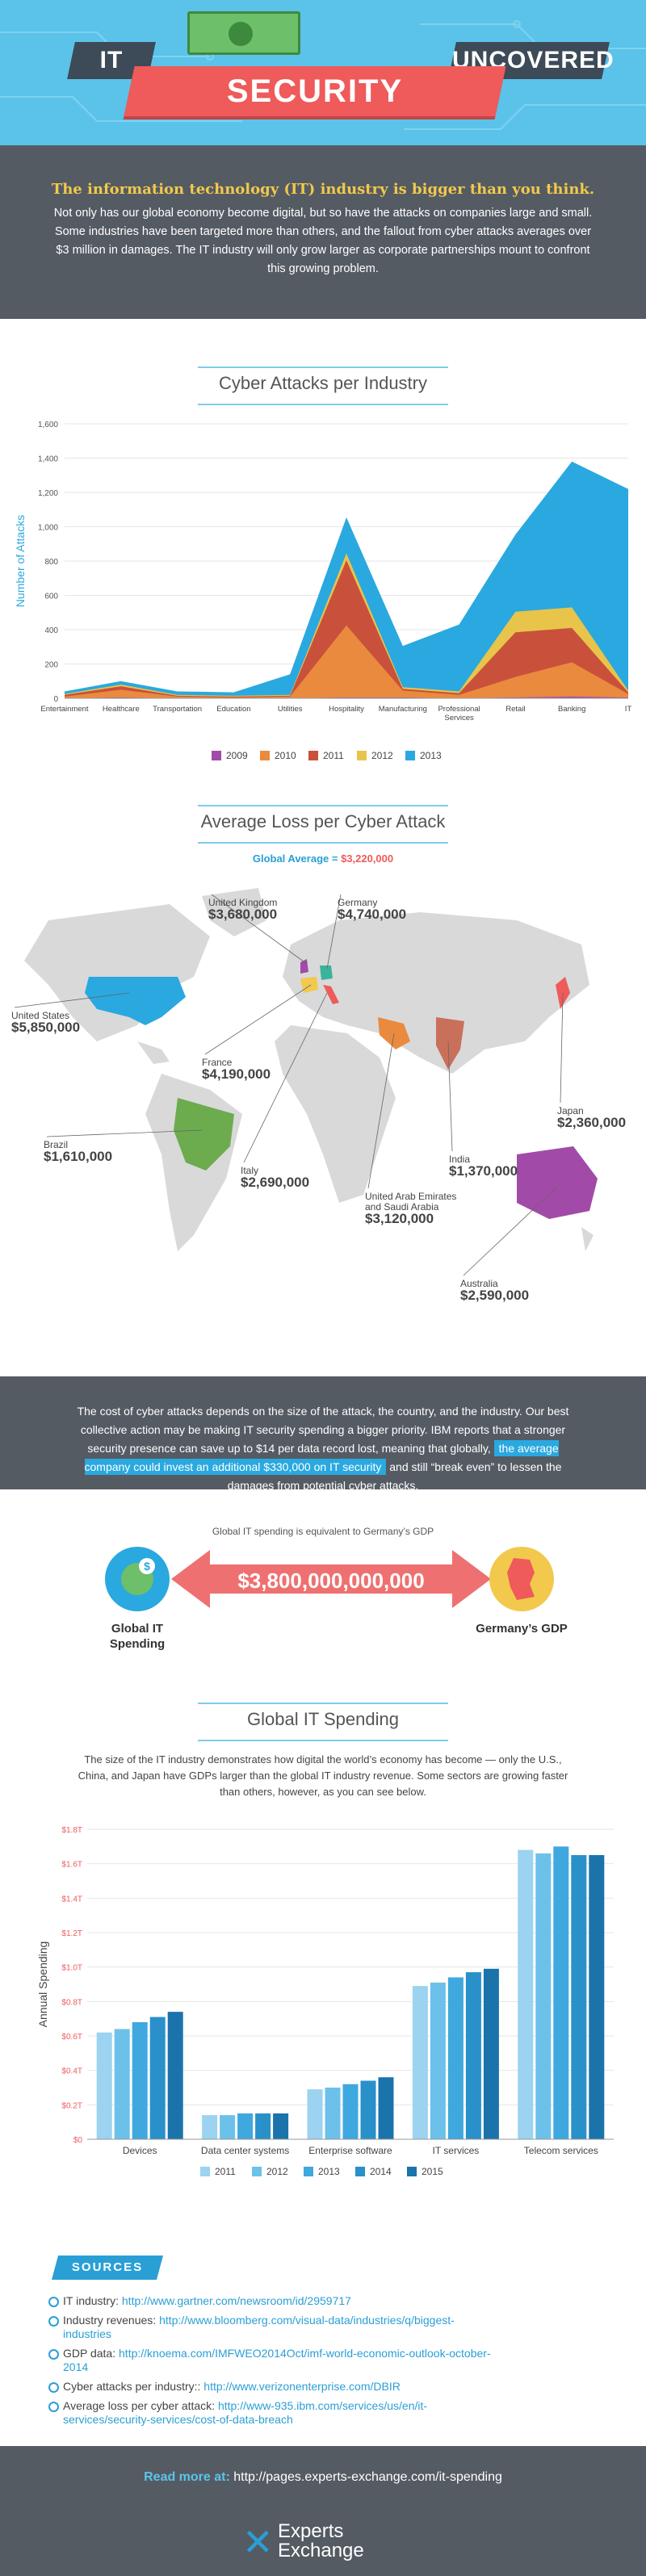 The width and height of the screenshot is (646, 2576). I want to click on country-value: $1,610,000, so click(78, 1156).